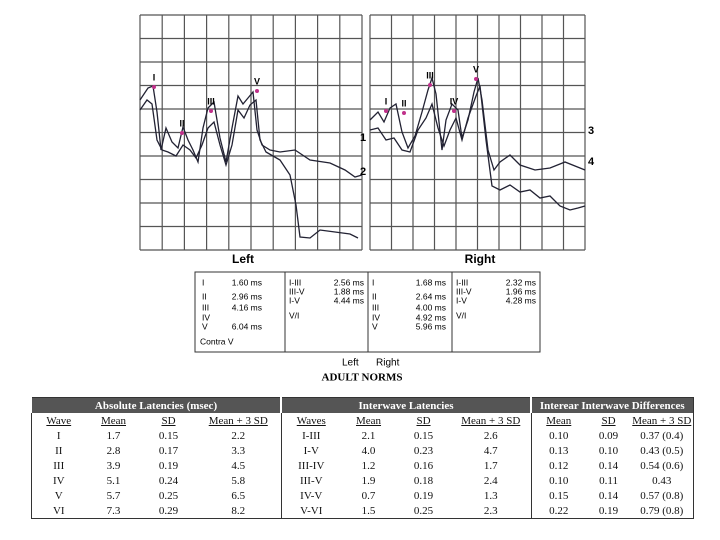 This screenshot has width=720, height=540. What do you see at coordinates (168, 510) in the screenshot?
I see `cell: 0.29` at bounding box center [168, 510].